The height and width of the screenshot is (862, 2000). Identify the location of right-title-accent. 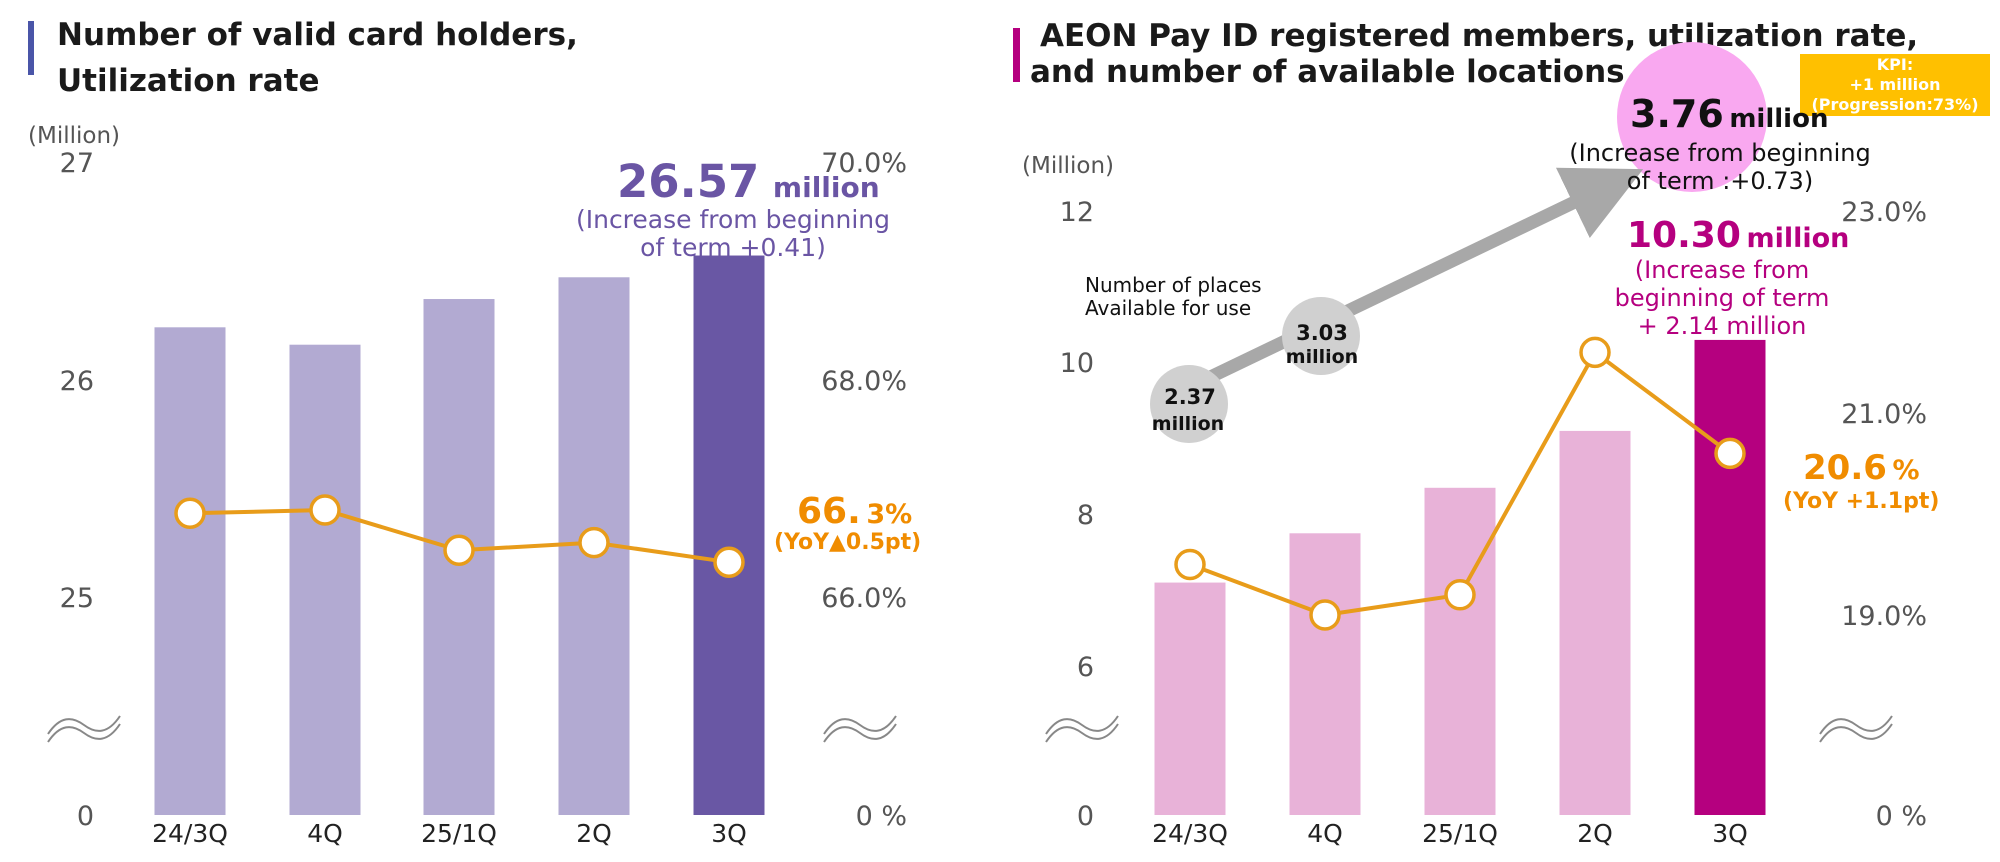
(1016, 55).